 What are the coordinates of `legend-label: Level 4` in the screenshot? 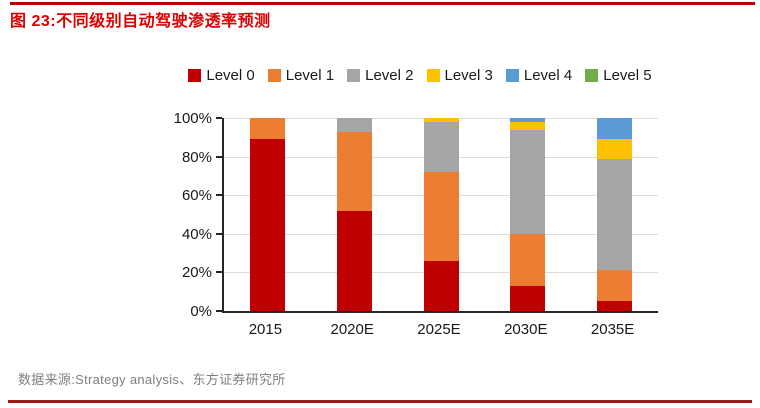 It's located at (548, 75).